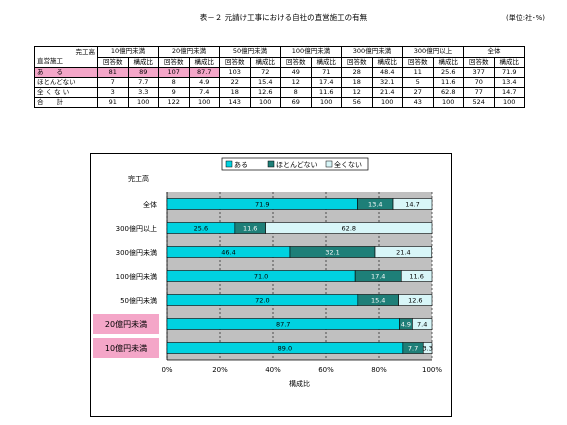  I want to click on category-label: 50億円未満, so click(138, 300).